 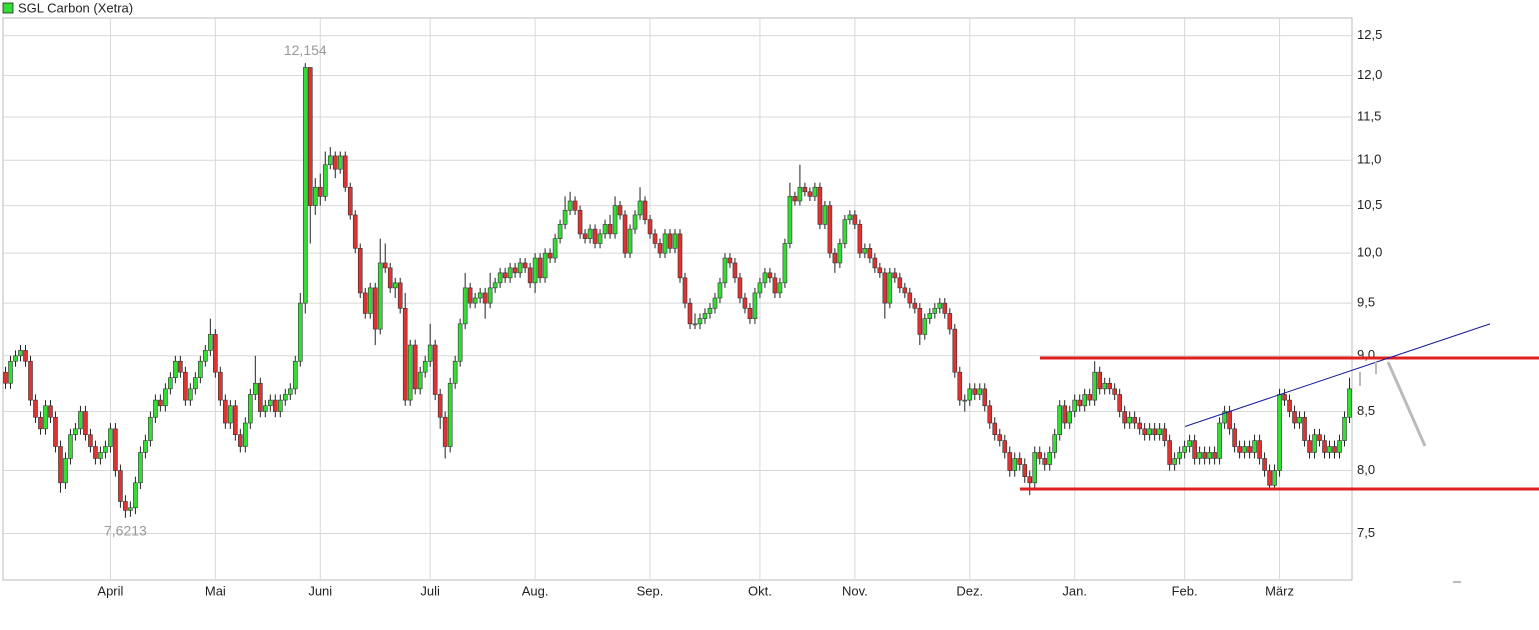 What do you see at coordinates (1369, 115) in the screenshot?
I see `y-tick-label: 11,5` at bounding box center [1369, 115].